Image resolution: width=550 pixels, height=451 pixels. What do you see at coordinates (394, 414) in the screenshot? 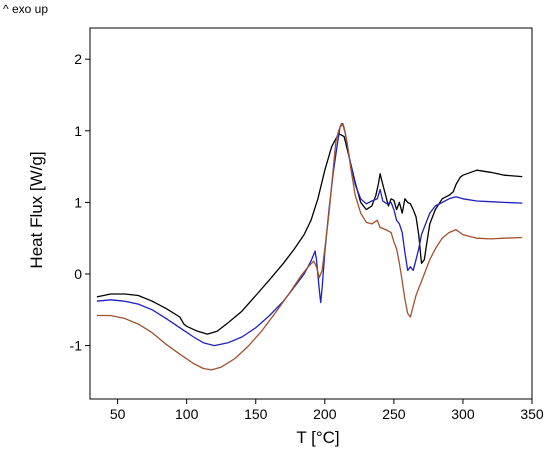
I see `x-tick-label: 250` at bounding box center [394, 414].